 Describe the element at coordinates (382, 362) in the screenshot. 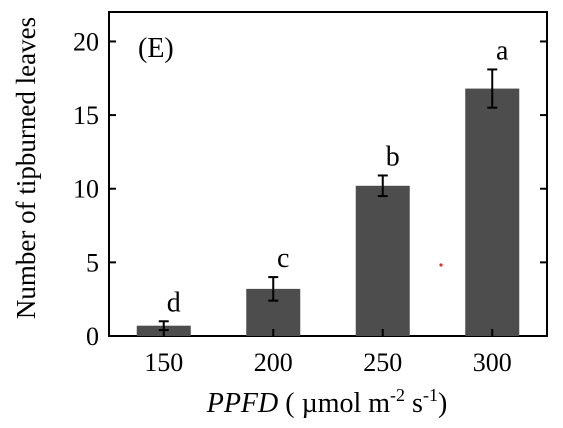

I see `x-tick-label-250: 250` at that location.